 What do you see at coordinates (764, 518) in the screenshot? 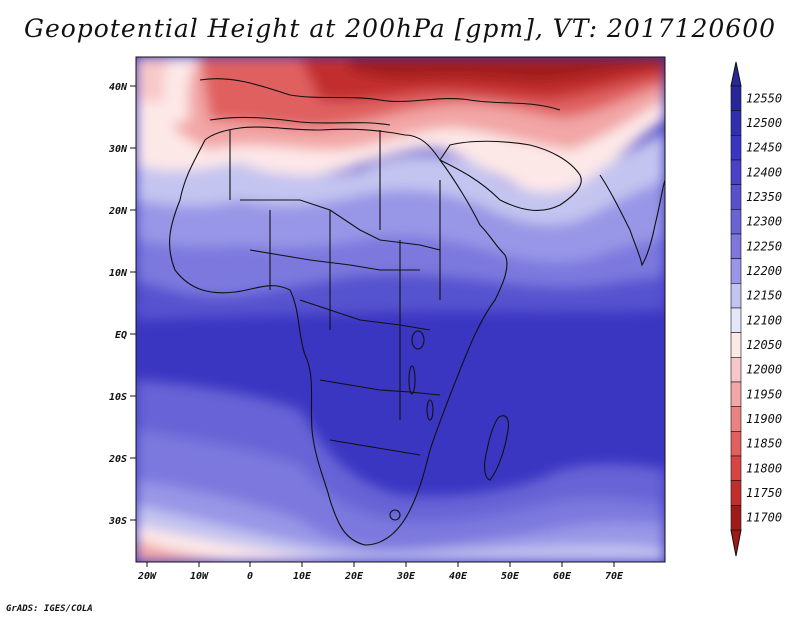
I see `colorbar-label: 11700` at bounding box center [764, 518].